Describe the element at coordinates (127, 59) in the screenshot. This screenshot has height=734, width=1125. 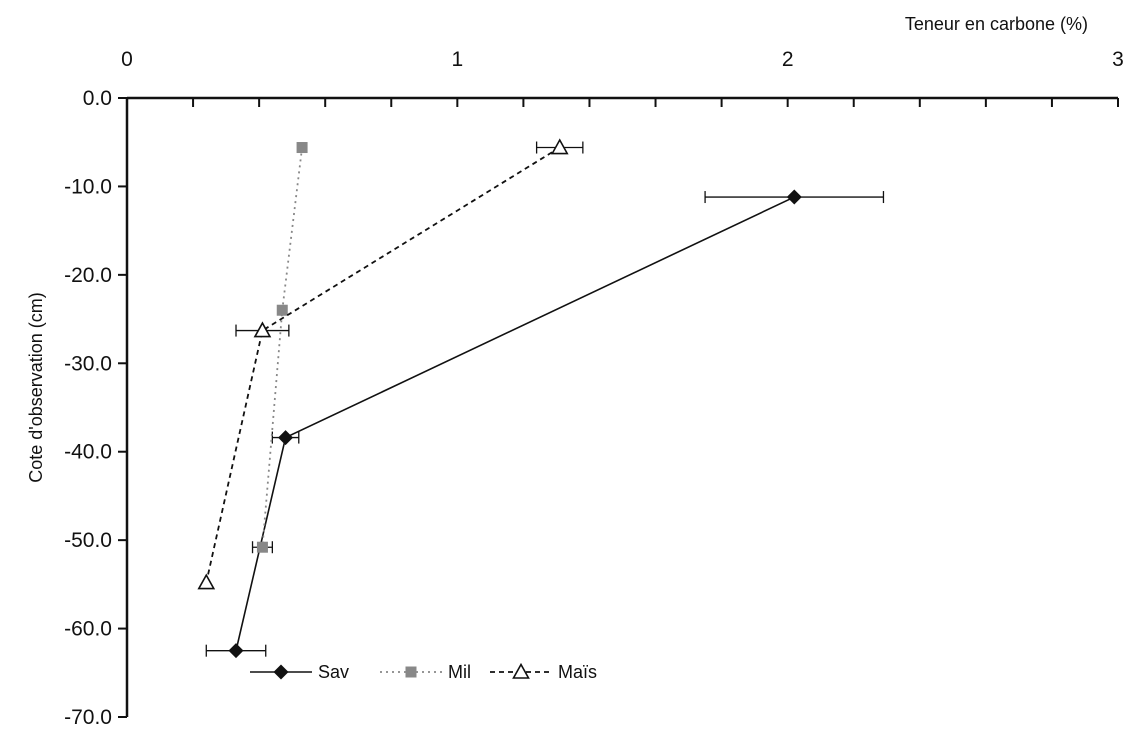
I see `x-tick-label: 0` at that location.